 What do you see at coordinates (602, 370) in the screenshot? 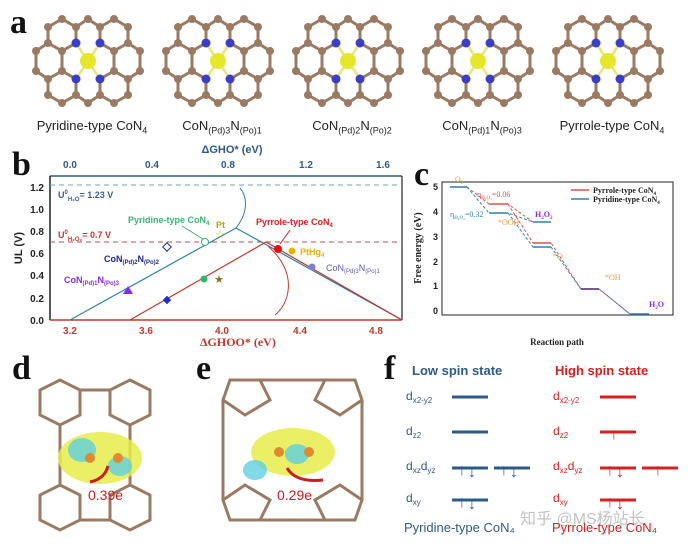
I see `high-spin-title: High spin state` at bounding box center [602, 370].